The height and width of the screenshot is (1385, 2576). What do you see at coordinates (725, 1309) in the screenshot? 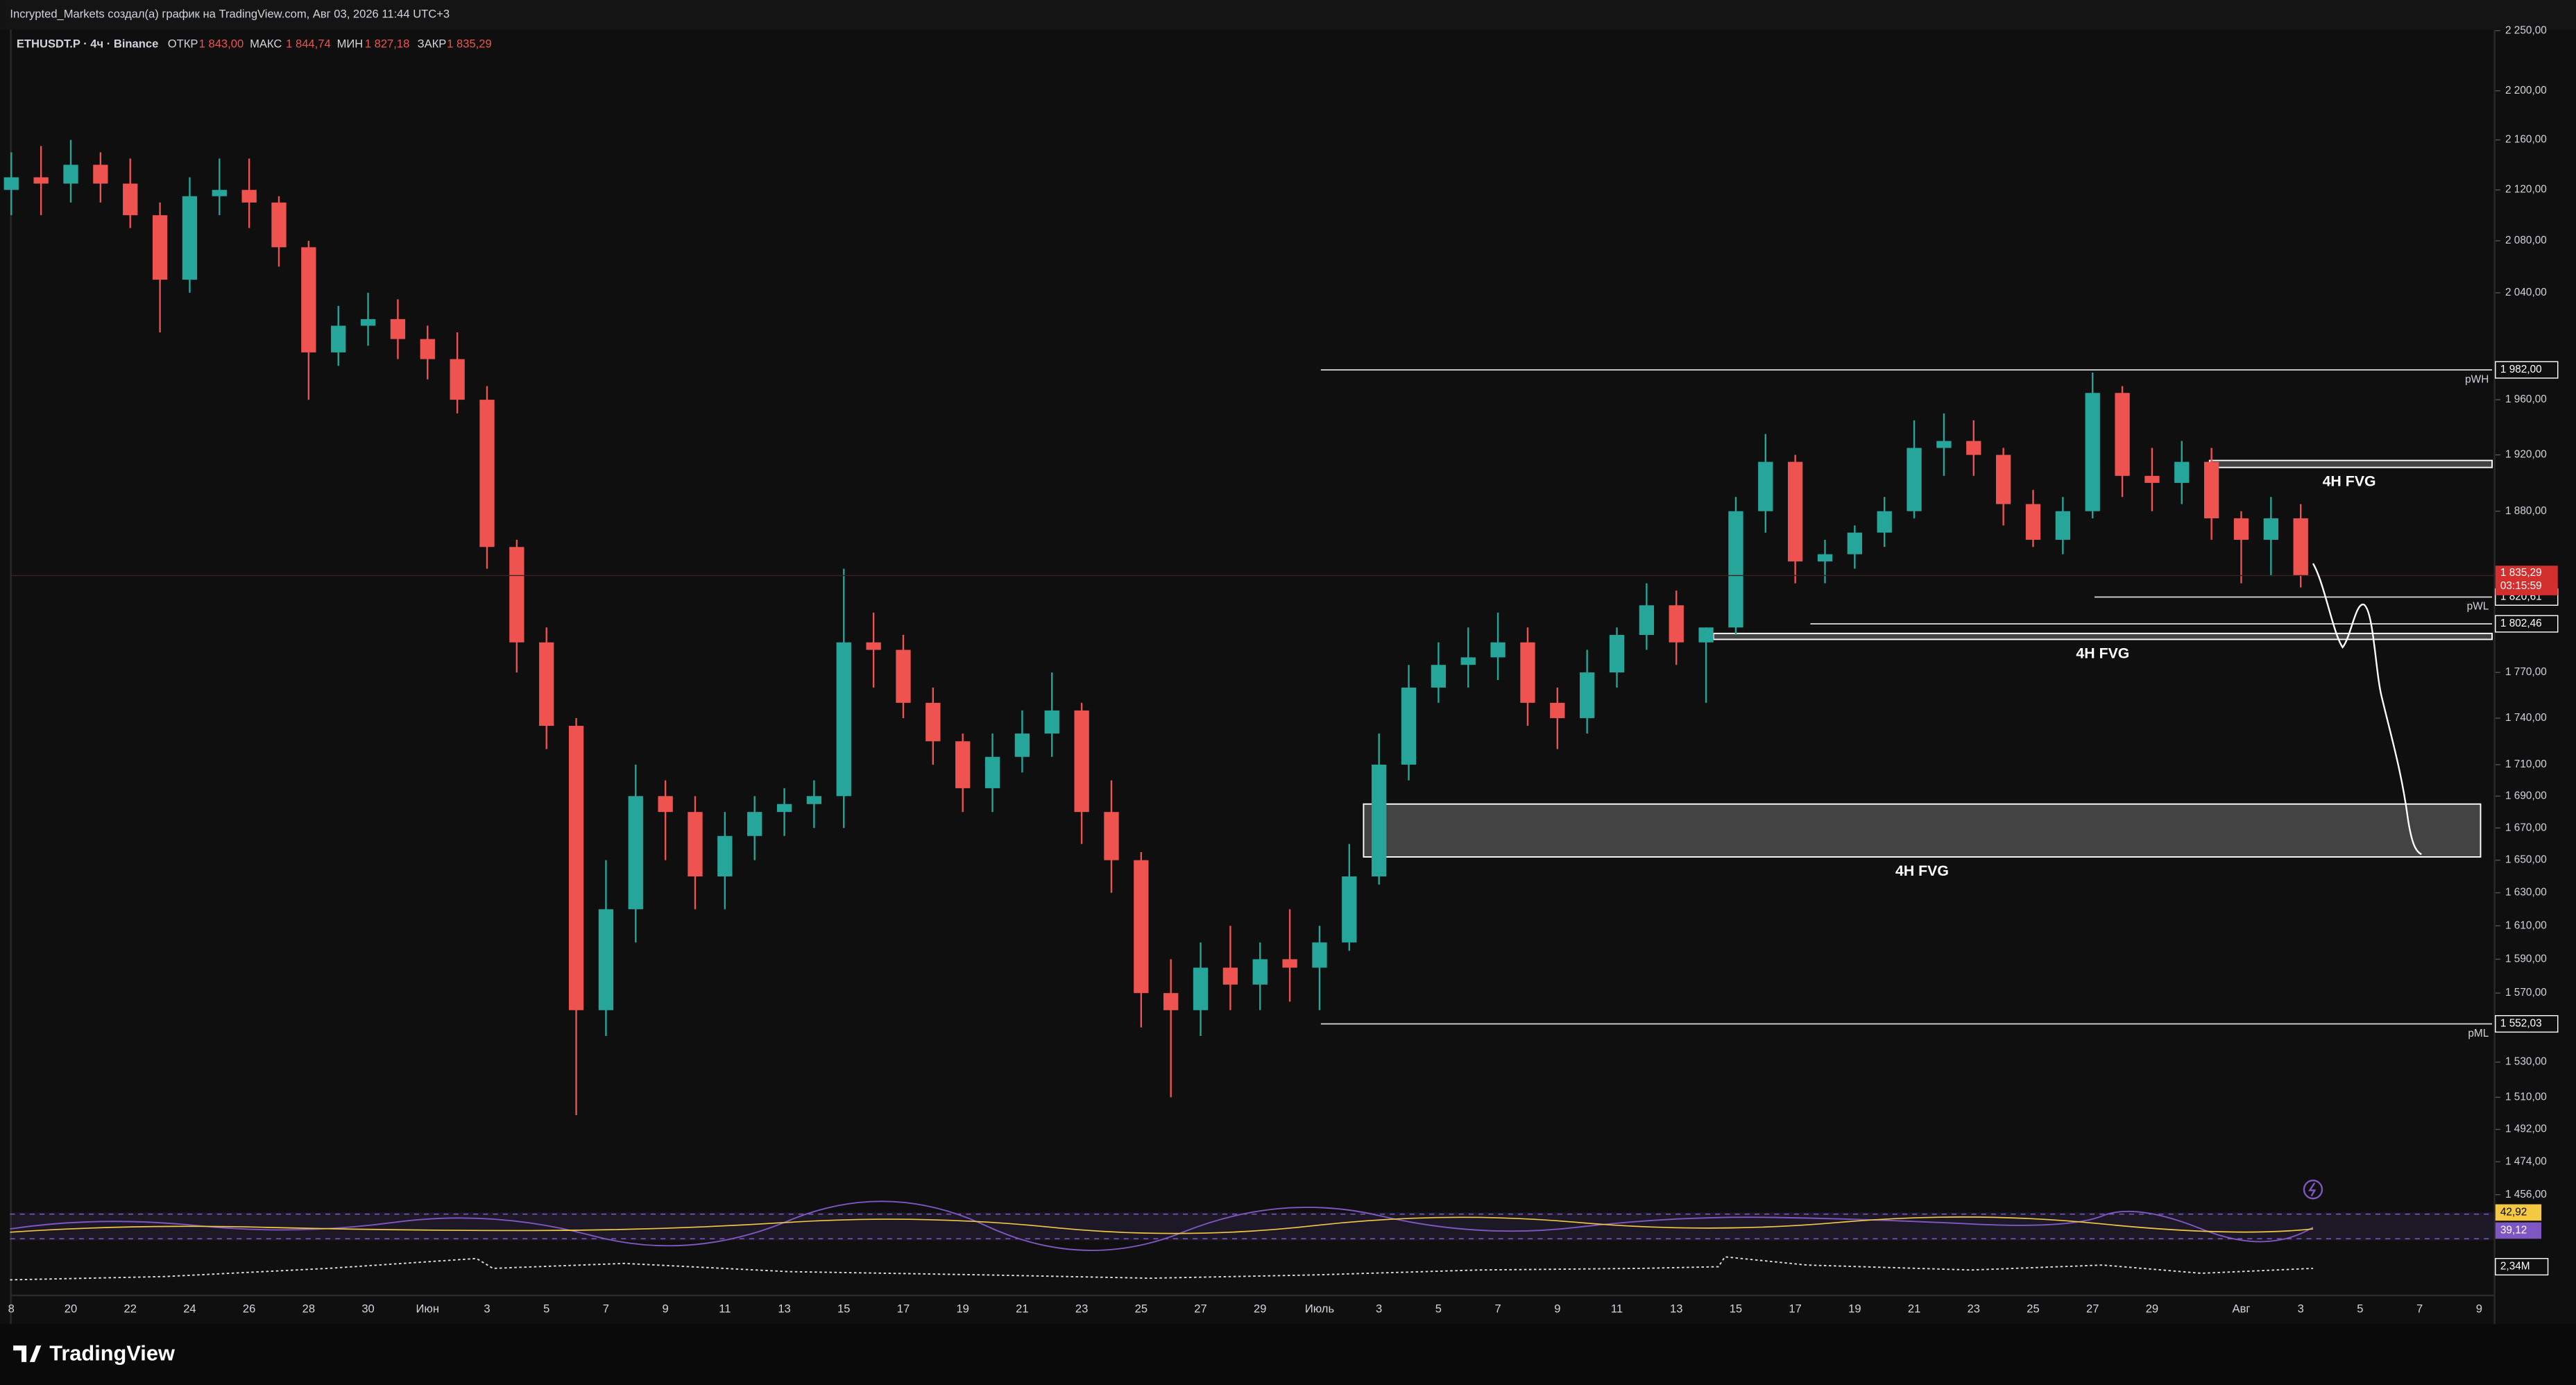
I see `x-tick-label: 11` at bounding box center [725, 1309].